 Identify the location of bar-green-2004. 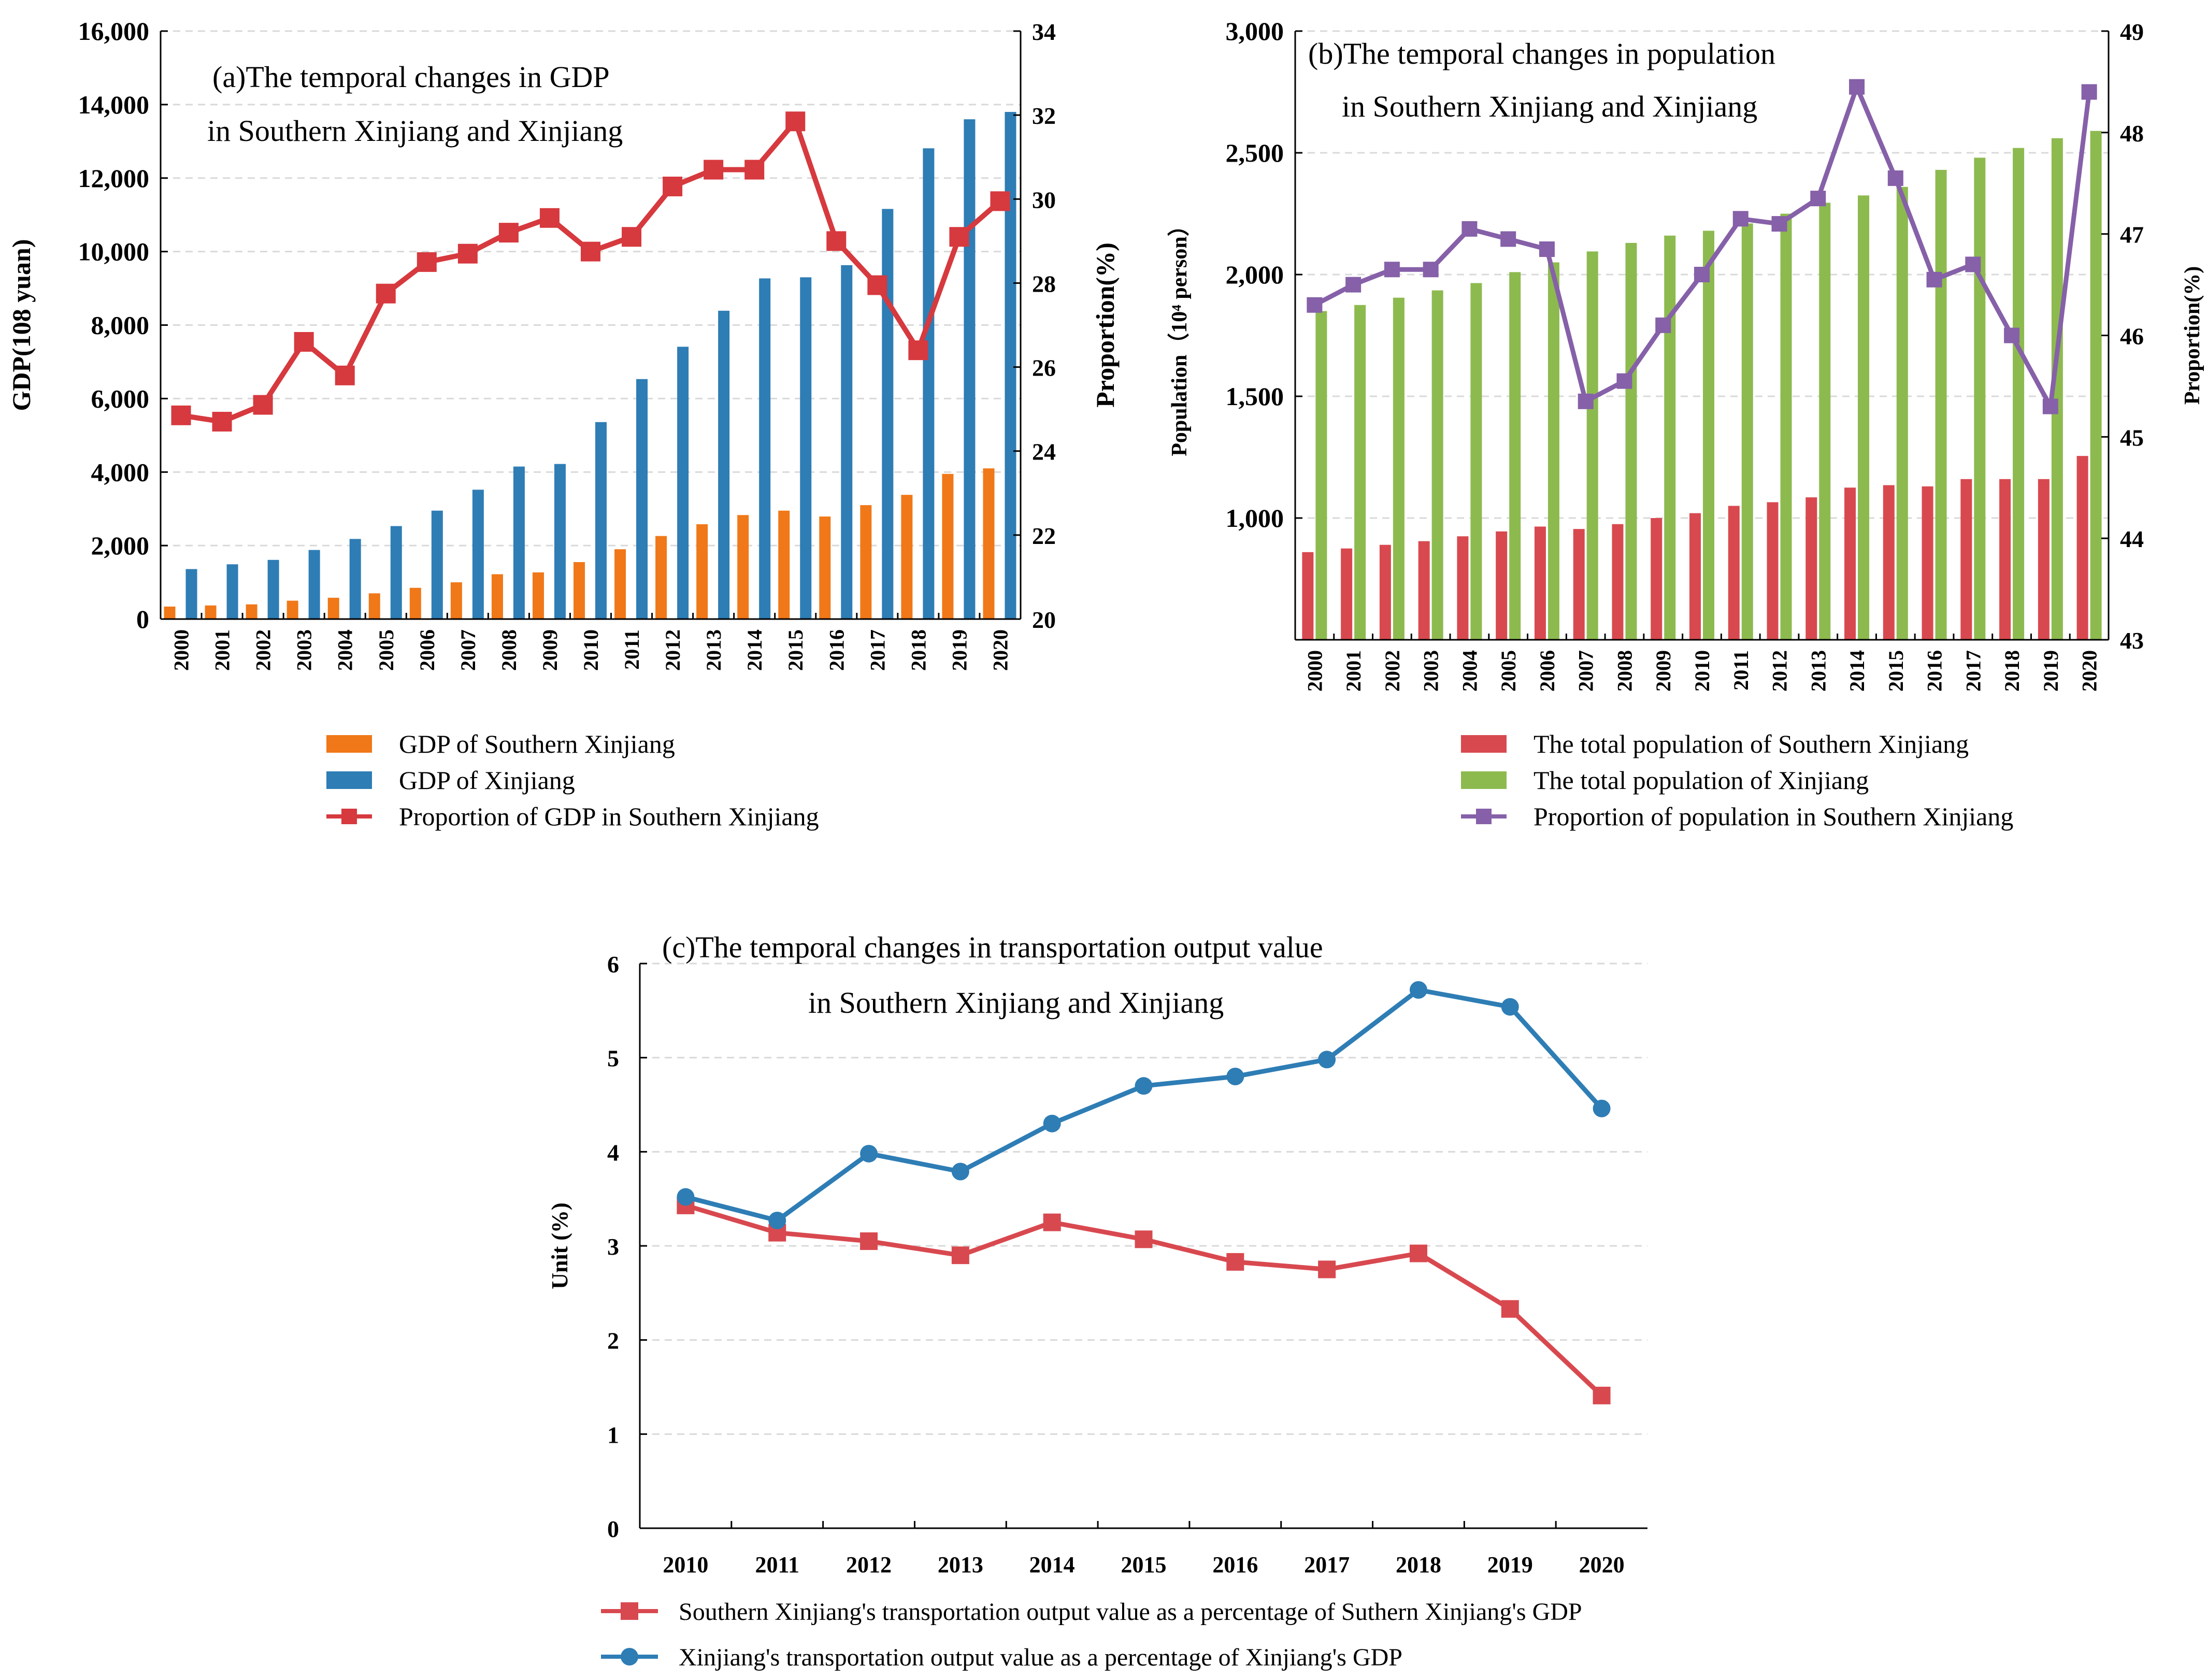
(1476, 461).